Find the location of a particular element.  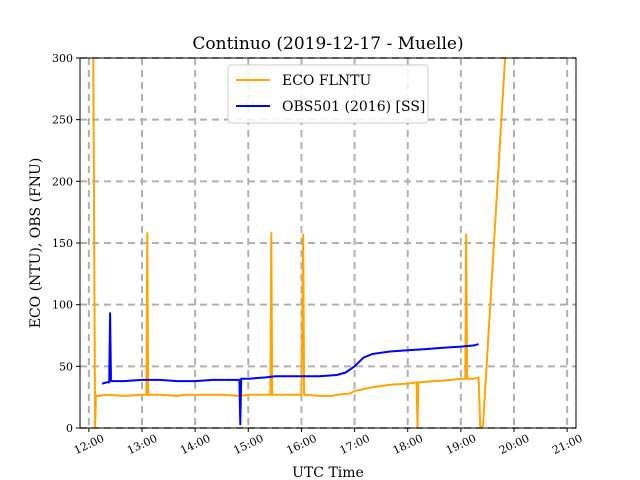

x-axis-label: UTC Time is located at coordinates (328, 472).